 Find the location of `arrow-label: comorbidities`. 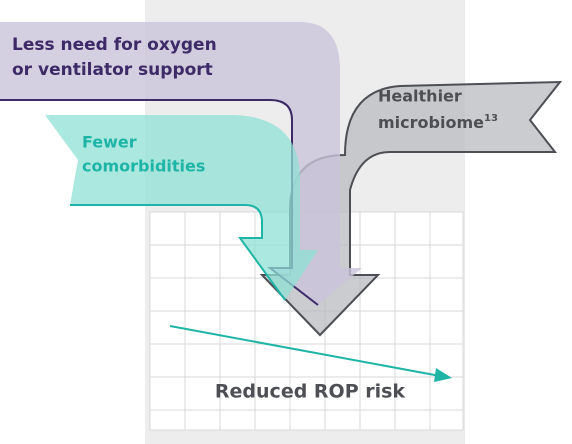

arrow-label: comorbidities is located at coordinates (143, 166).